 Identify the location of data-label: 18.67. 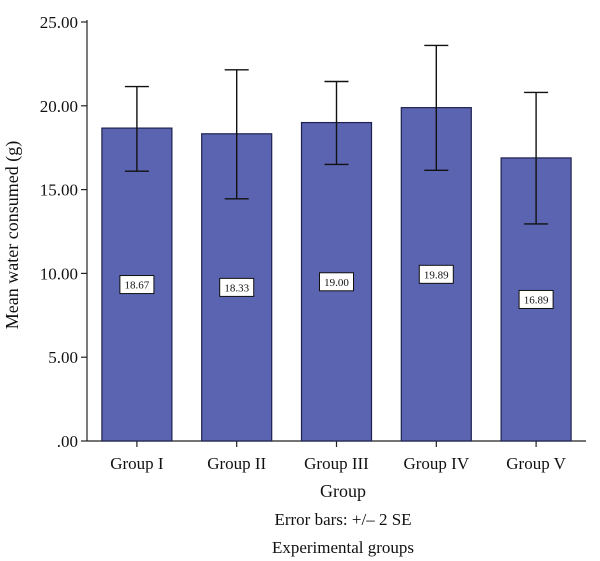
(137, 286).